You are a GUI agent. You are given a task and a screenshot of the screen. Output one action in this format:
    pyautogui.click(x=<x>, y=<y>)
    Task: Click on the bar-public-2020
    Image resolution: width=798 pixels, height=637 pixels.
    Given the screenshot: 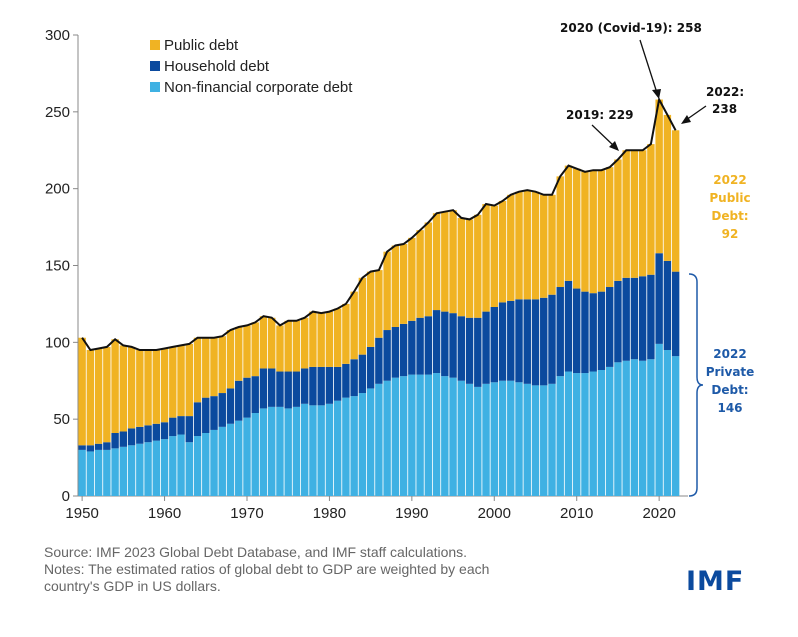 What is the action you would take?
    pyautogui.click(x=659, y=176)
    